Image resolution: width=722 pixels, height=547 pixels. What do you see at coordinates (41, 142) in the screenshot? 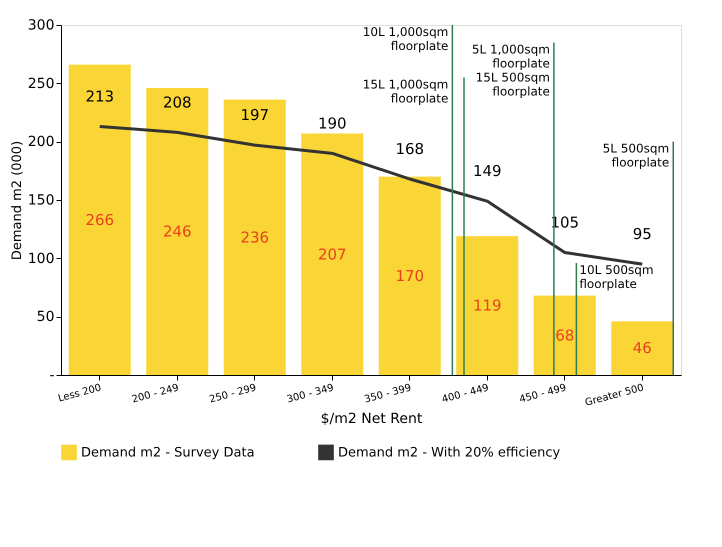
I see `y-tick-label: 200` at bounding box center [41, 142].